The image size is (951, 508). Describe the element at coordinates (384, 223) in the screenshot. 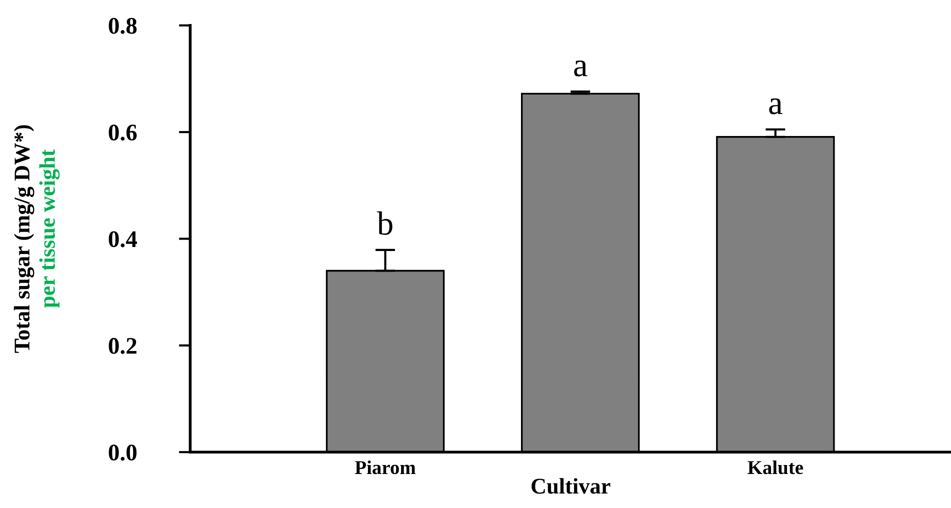

I see `data-label: b` at that location.